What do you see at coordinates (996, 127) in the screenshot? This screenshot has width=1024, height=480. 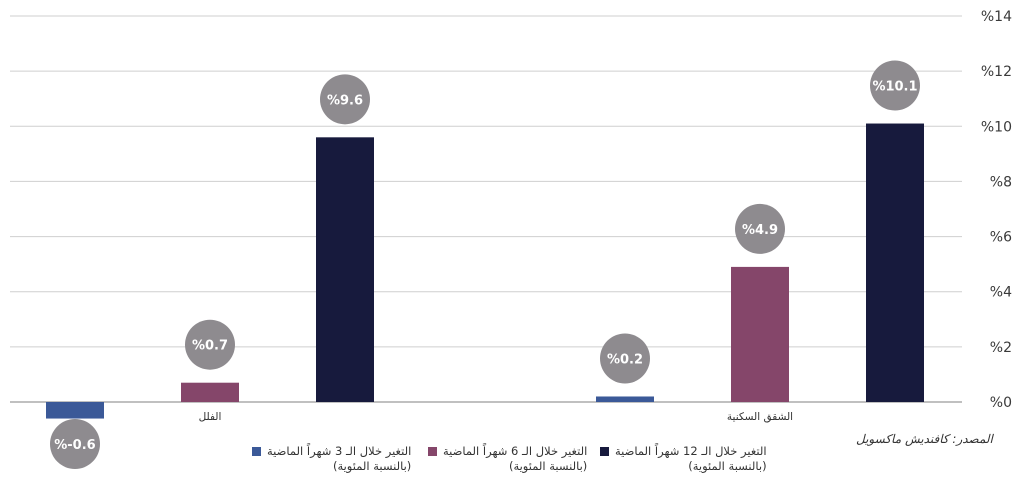 I see `y-tick-label: %10` at bounding box center [996, 127].